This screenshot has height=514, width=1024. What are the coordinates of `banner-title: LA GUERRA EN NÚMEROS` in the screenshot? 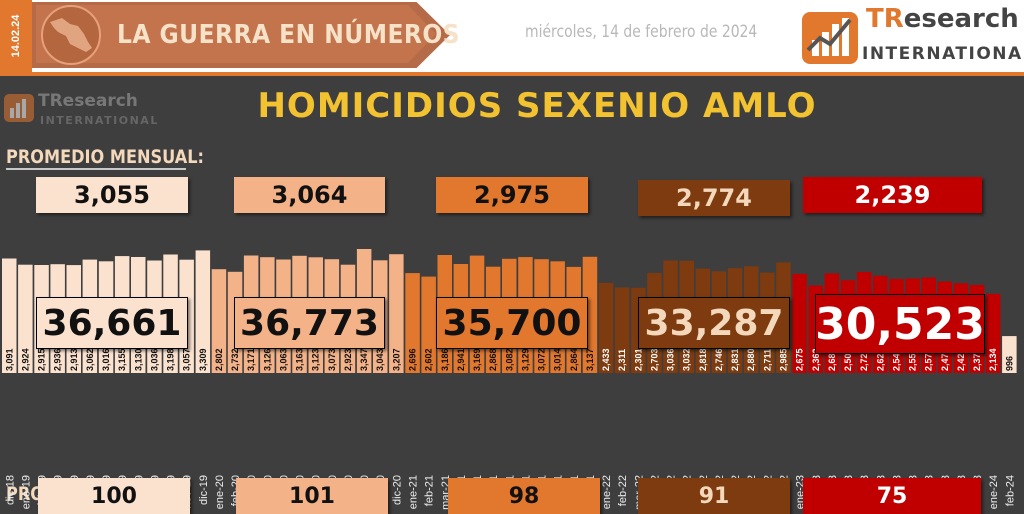 It's located at (288, 35).